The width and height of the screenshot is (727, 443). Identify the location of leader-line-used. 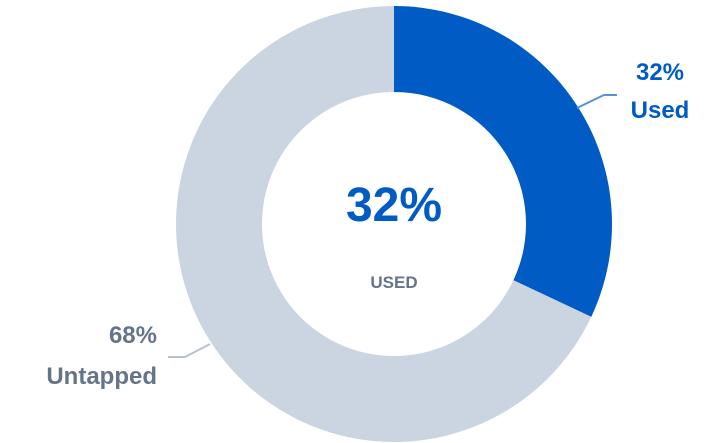
(596, 101).